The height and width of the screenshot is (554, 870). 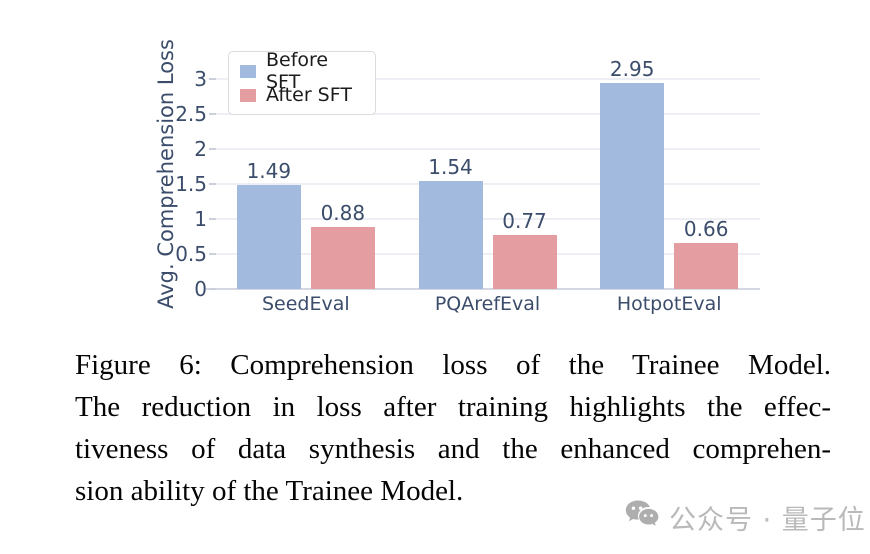 What do you see at coordinates (524, 262) in the screenshot?
I see `bar-pqarefeval-after-sft` at bounding box center [524, 262].